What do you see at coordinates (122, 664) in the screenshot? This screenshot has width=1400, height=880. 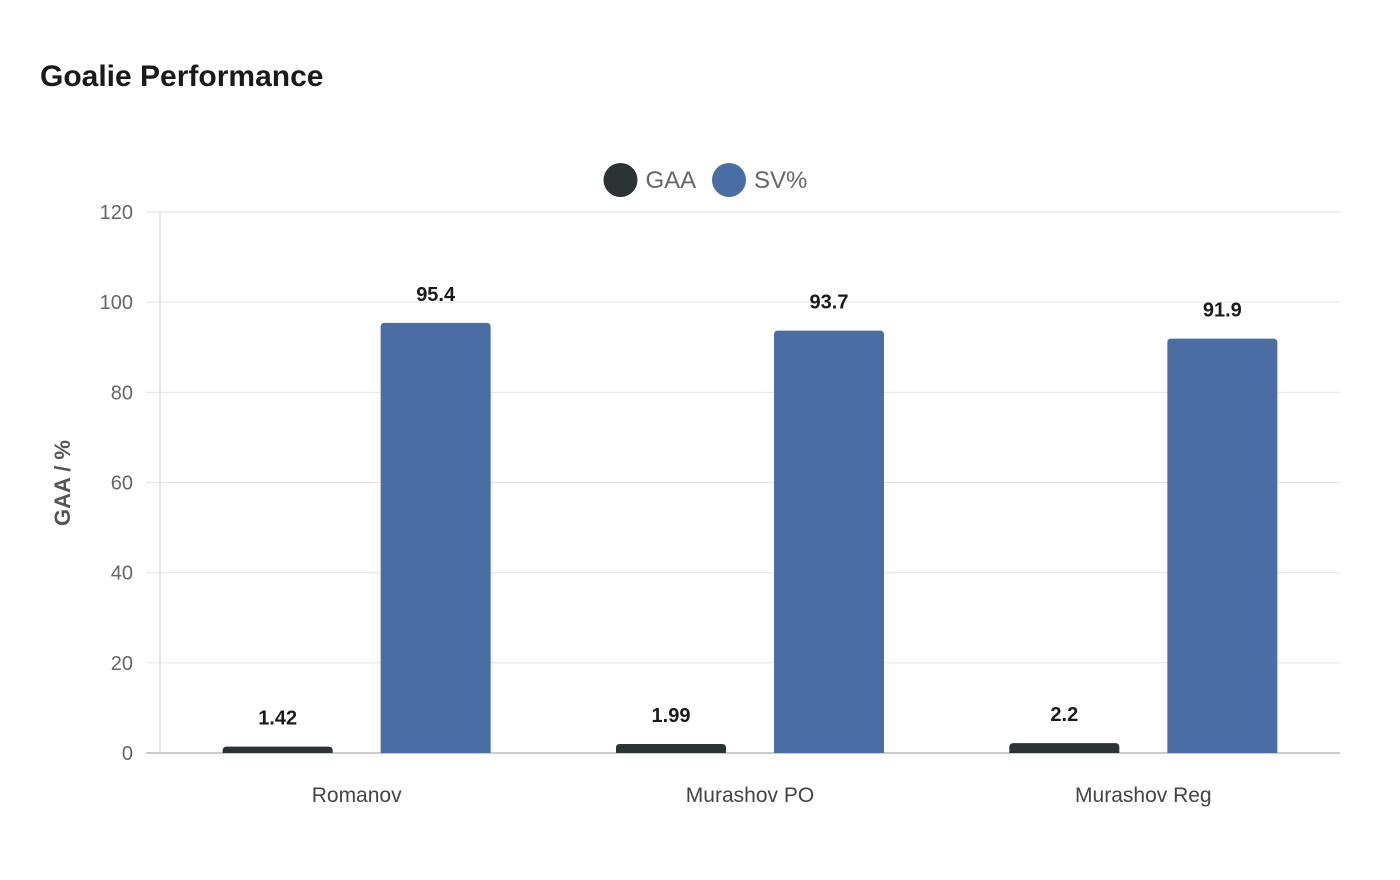 I see `y-tick-label: 20` at bounding box center [122, 664].